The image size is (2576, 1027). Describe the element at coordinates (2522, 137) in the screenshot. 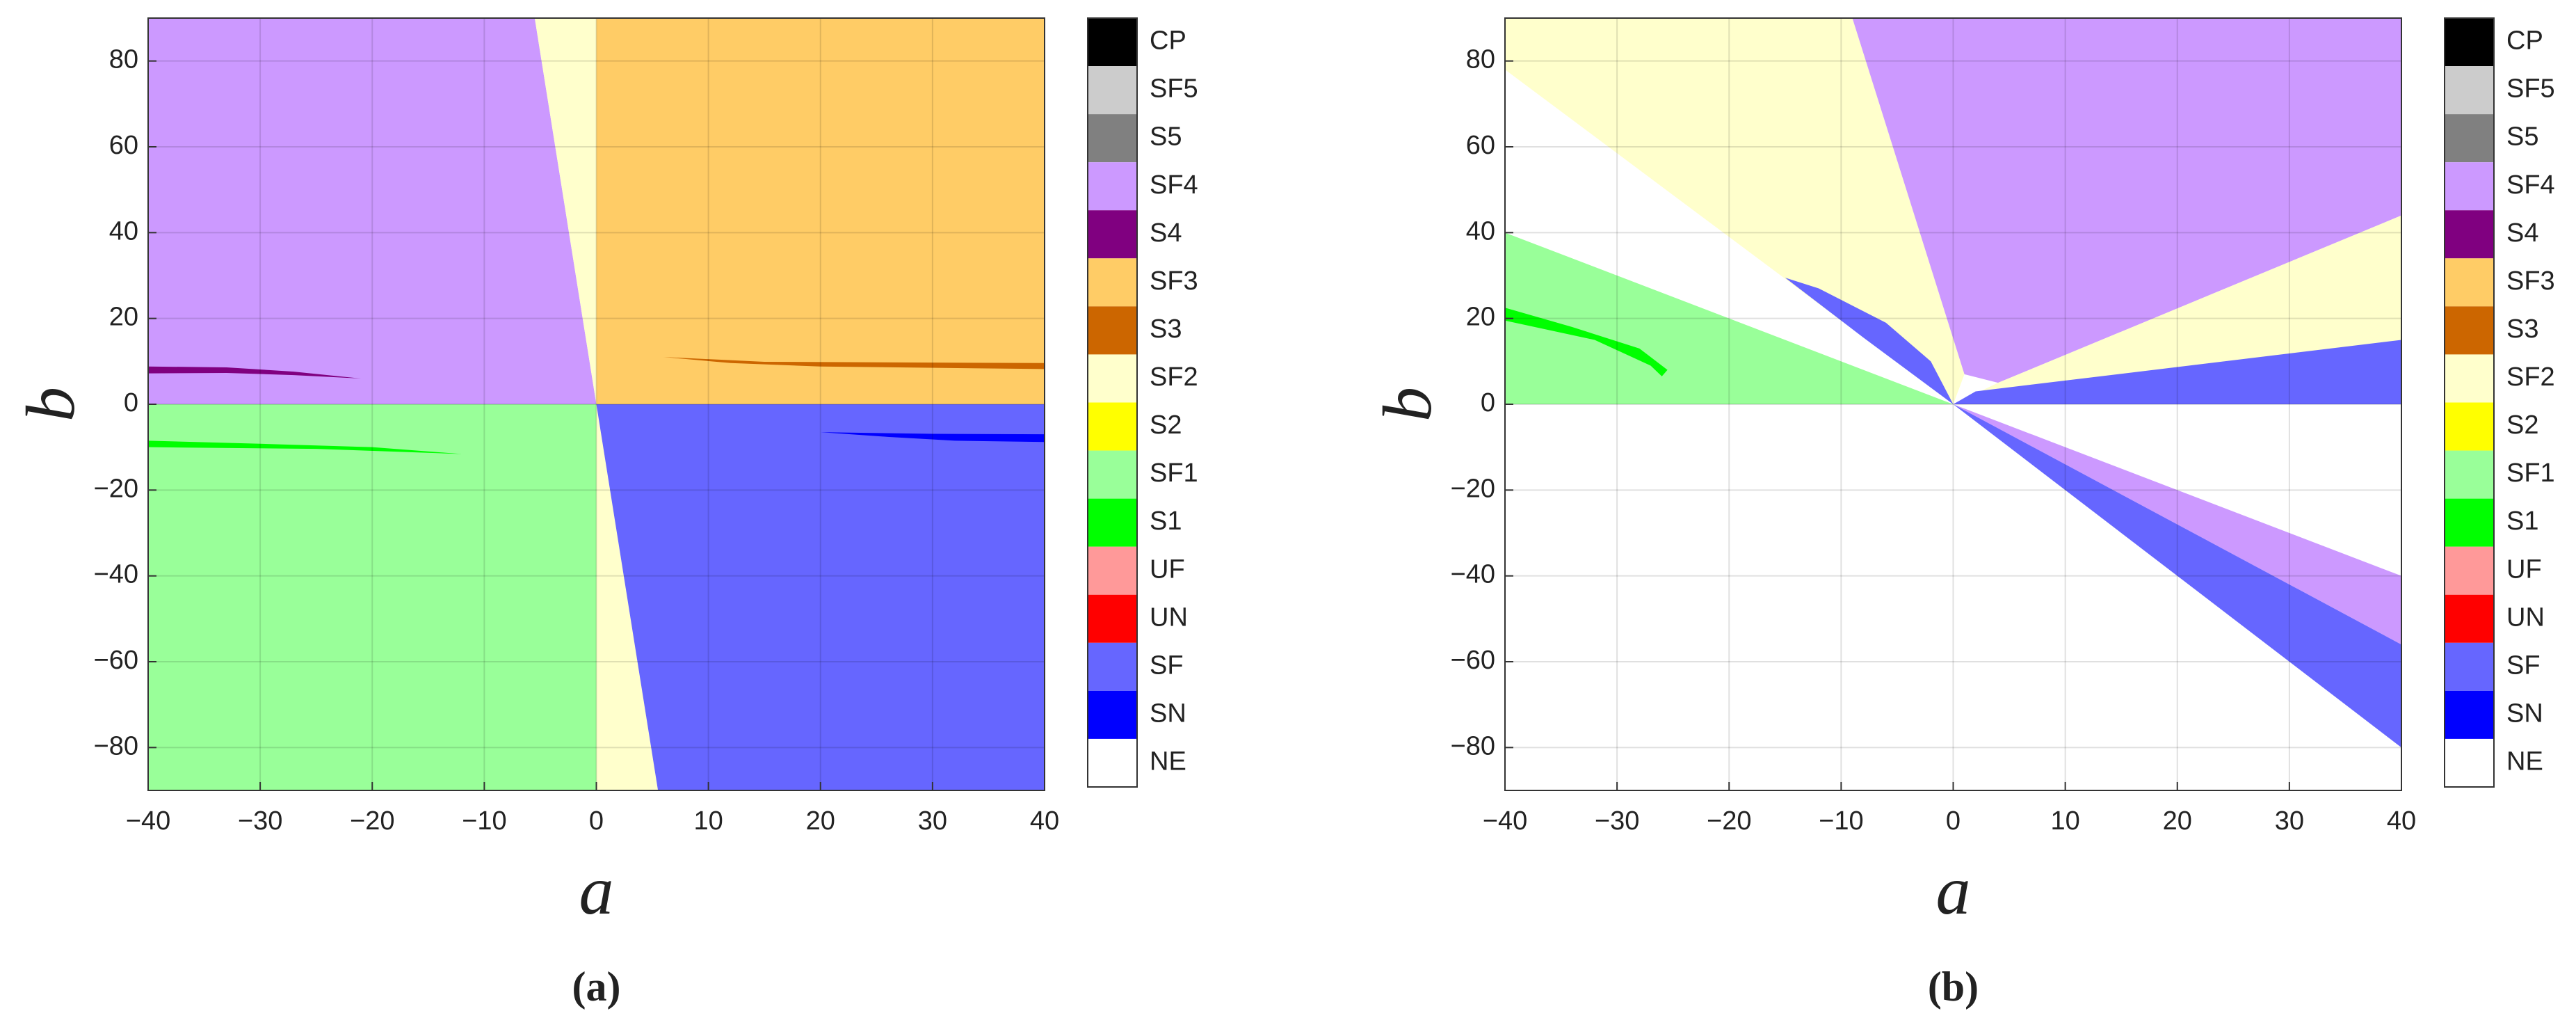

I see `legend-label: S5` at that location.